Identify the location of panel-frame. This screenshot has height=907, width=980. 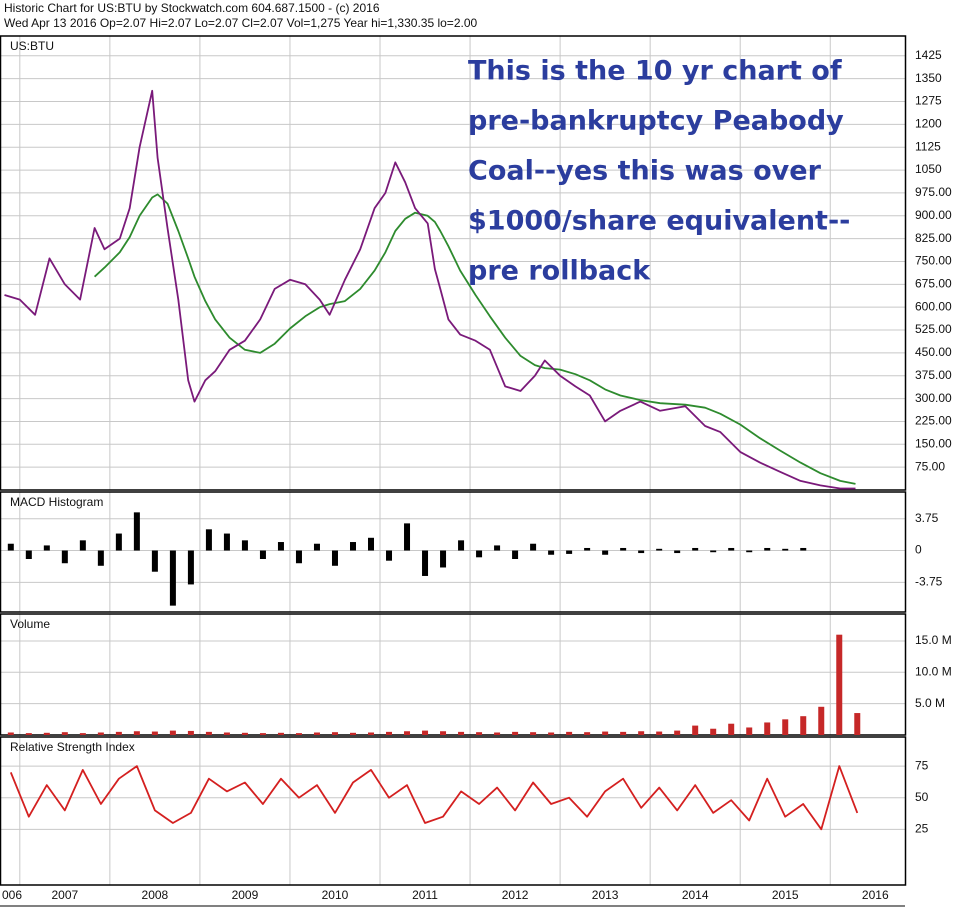
(453, 674).